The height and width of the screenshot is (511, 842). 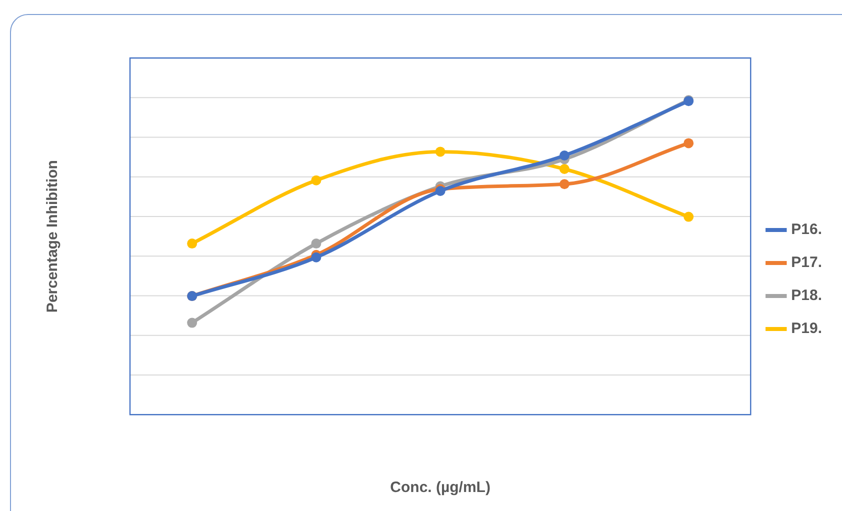 I want to click on legend-label: P18., so click(x=806, y=295).